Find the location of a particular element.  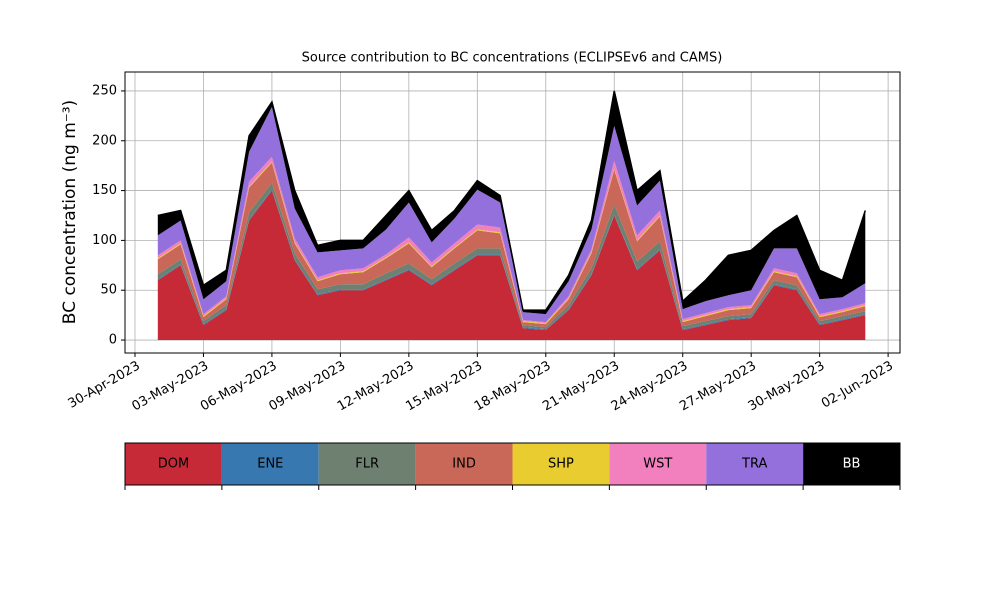

legend-label: TRA is located at coordinates (754, 464).